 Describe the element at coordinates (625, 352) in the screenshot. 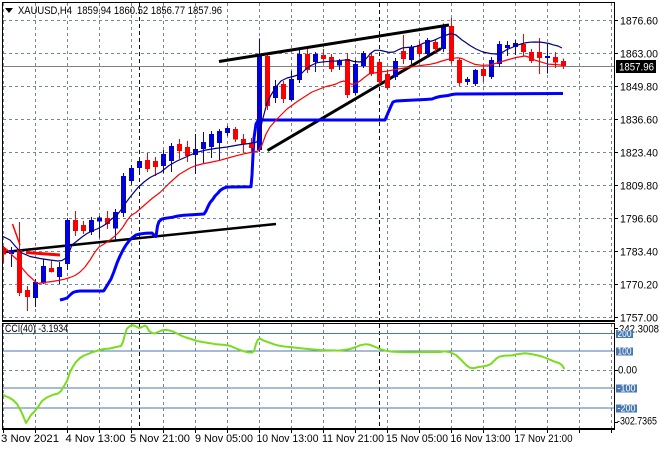

I see `svg-text: 100` at that location.